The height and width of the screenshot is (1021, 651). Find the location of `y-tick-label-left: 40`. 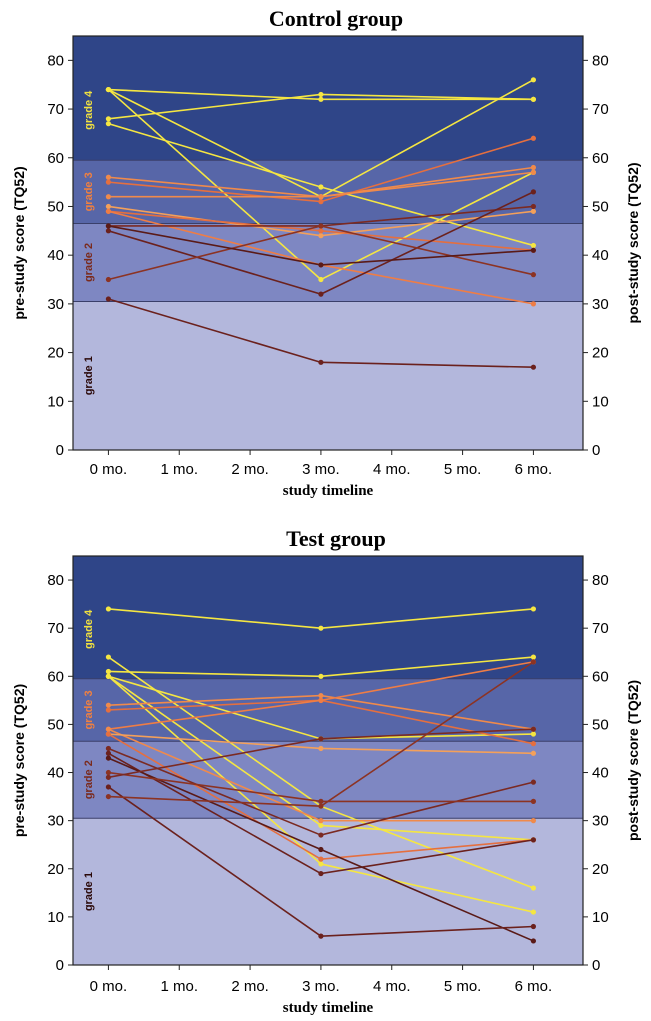

y-tick-label-left: 40 is located at coordinates (55, 255).